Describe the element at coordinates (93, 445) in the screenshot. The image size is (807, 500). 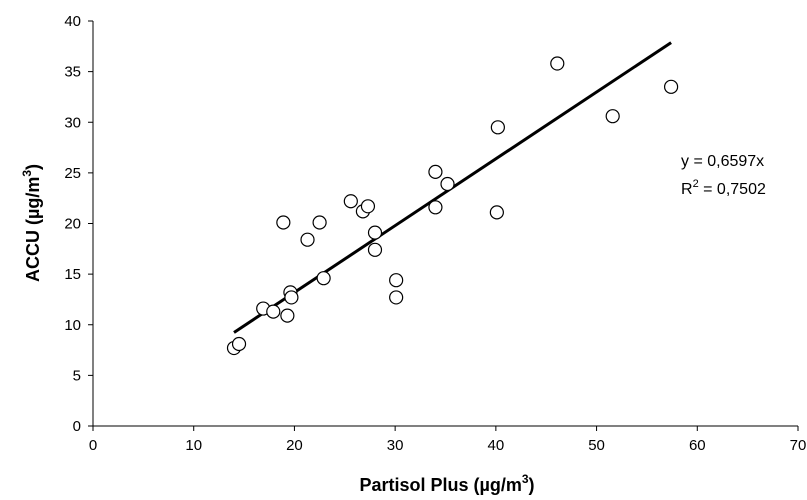
I see `x-tick-label: 0` at that location.